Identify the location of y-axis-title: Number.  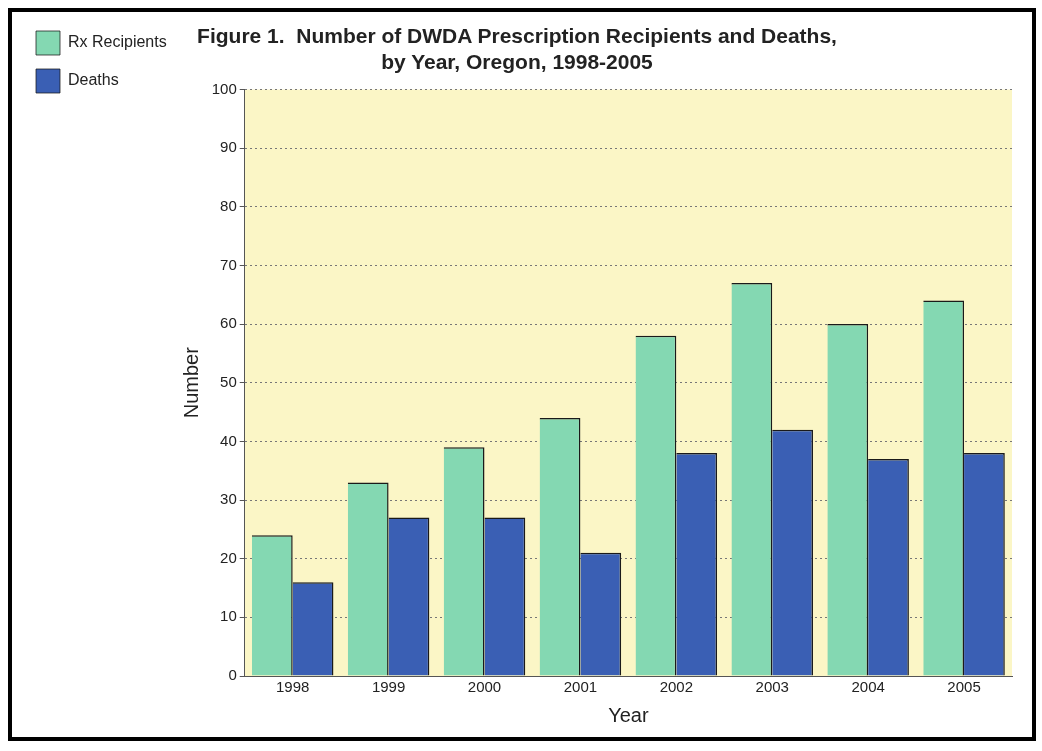
(191, 382).